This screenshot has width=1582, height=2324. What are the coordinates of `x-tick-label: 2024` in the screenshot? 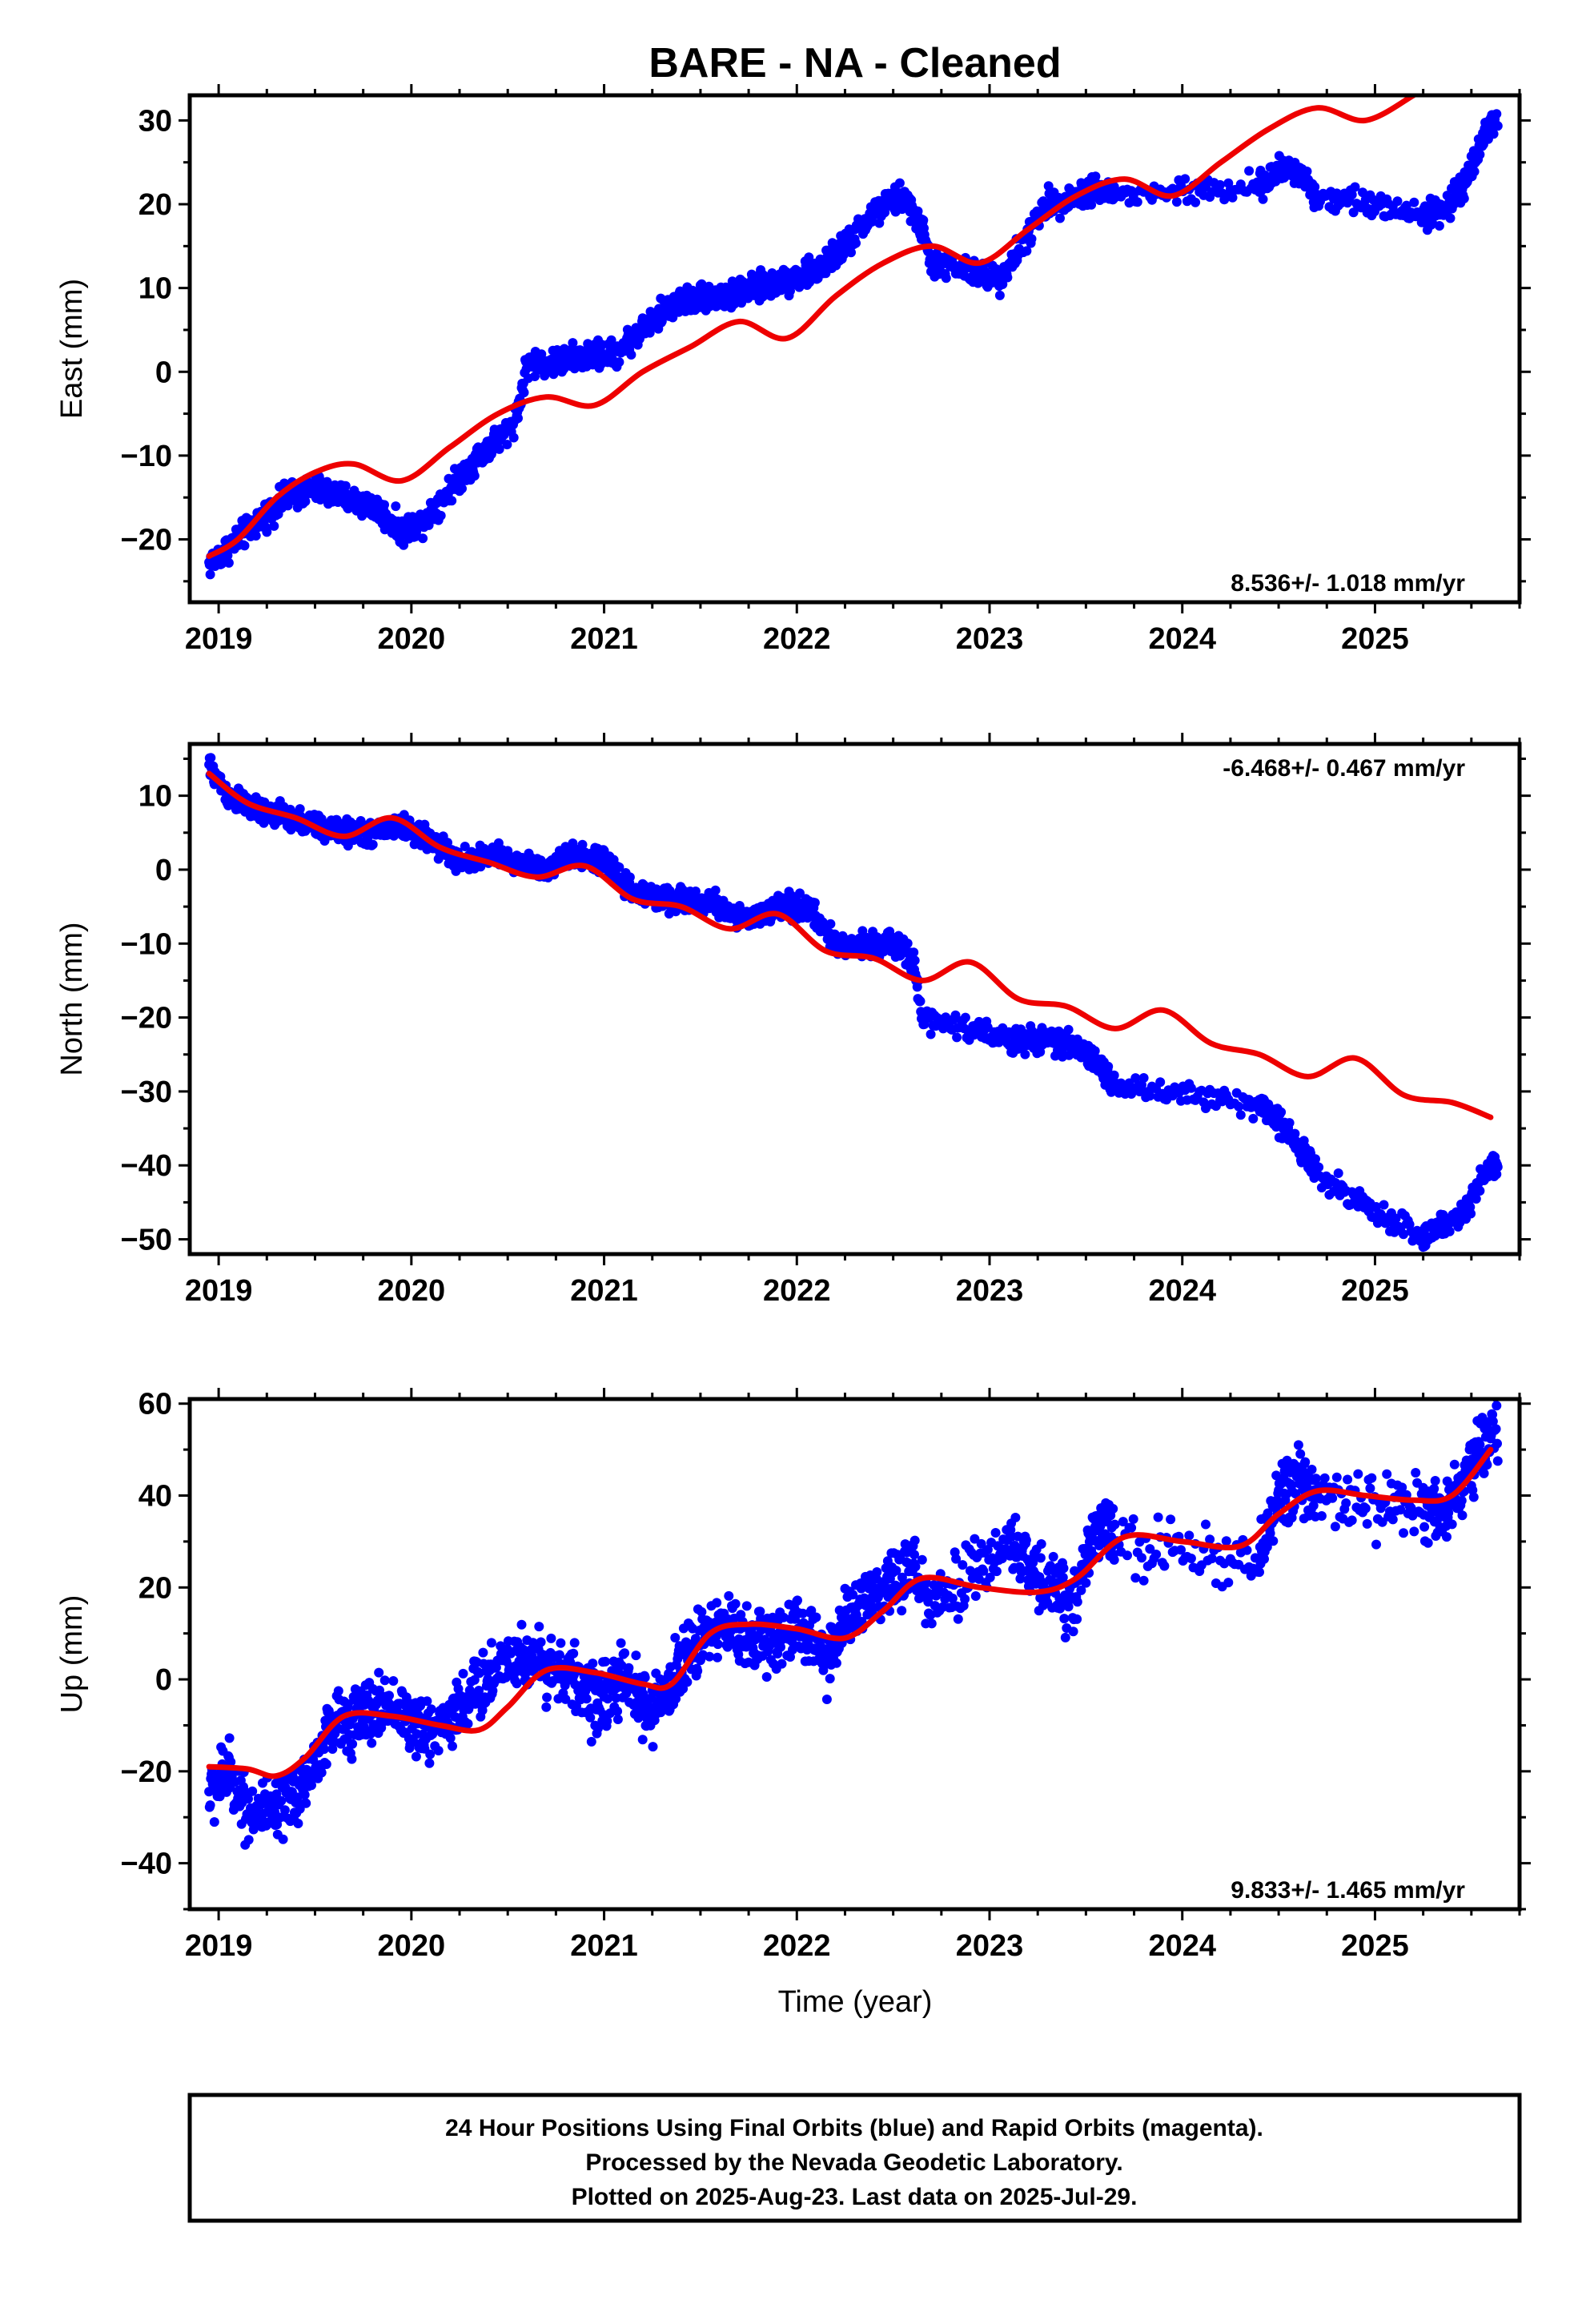 It's located at (1182, 639).